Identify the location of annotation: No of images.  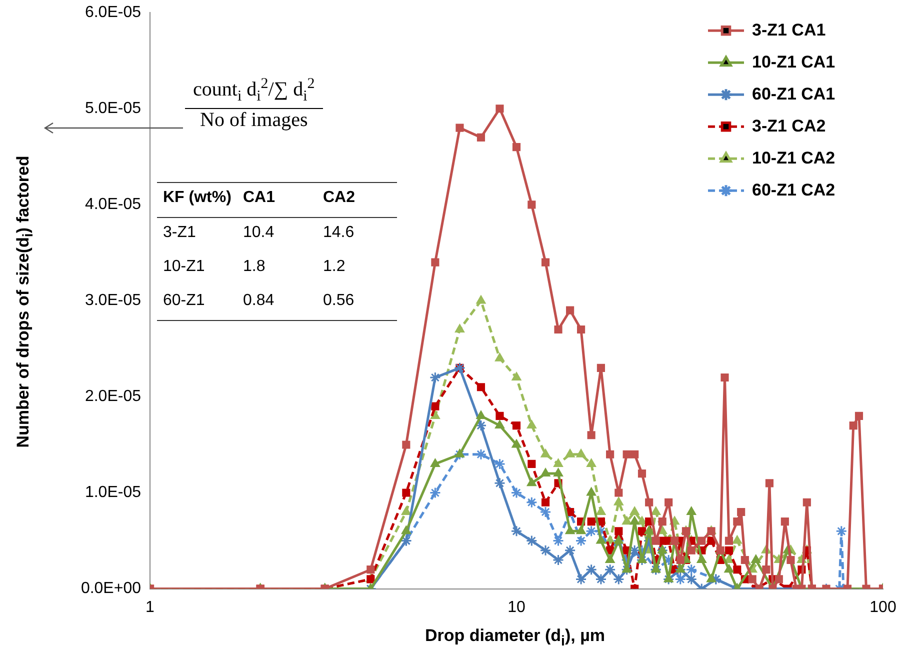
(254, 120).